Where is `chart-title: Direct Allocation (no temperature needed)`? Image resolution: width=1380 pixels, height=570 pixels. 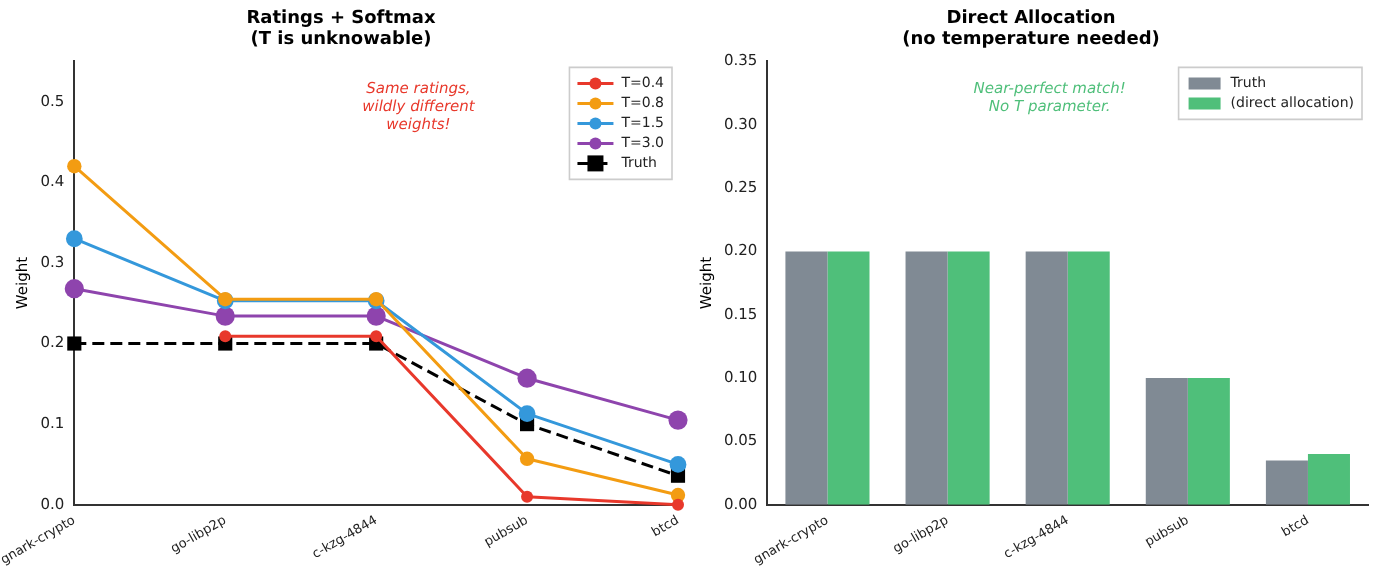
chart-title: Direct Allocation (no temperature needed) is located at coordinates (1031, 29).